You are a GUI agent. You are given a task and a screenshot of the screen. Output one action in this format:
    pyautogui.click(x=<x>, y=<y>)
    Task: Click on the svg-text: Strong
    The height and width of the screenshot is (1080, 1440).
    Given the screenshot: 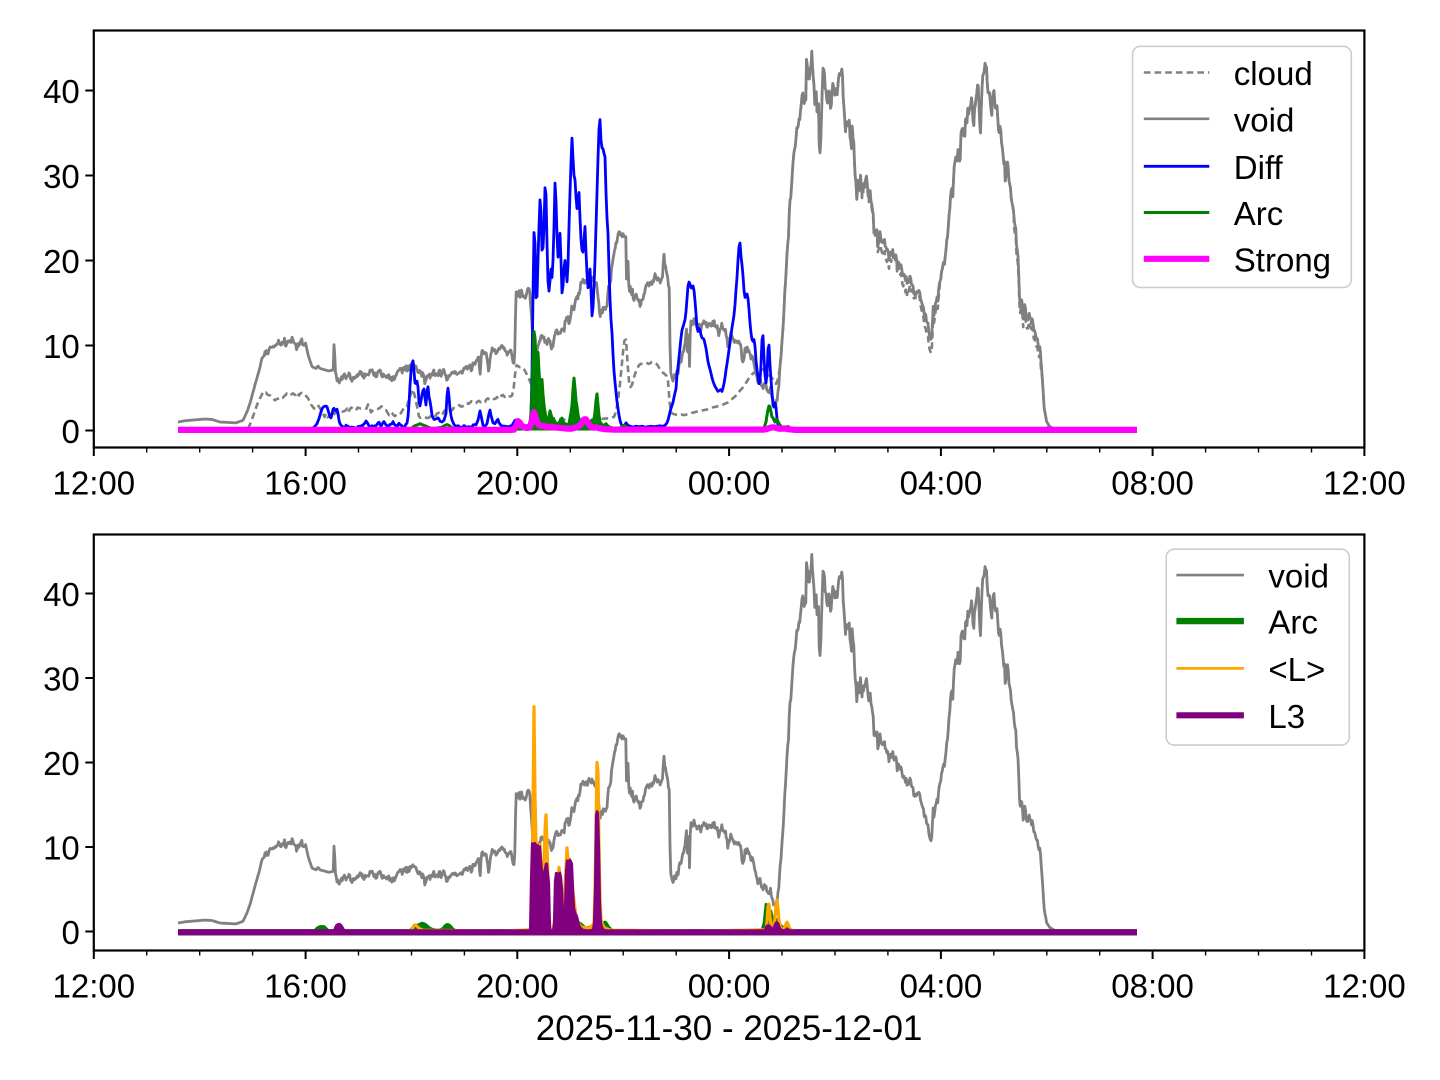 What is the action you would take?
    pyautogui.click(x=1282, y=259)
    